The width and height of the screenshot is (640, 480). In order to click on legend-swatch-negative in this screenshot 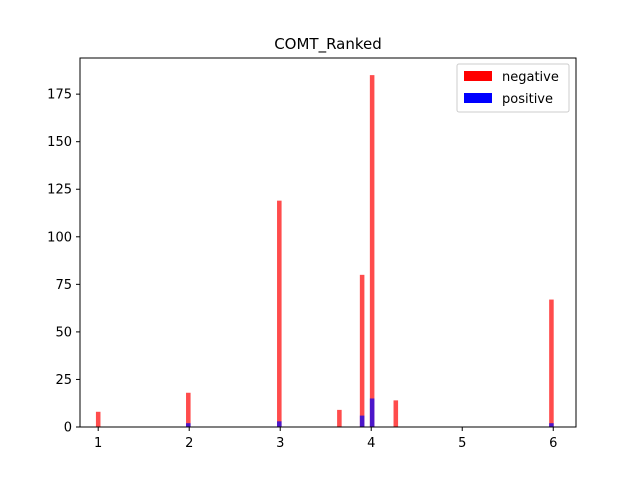, I will do `click(478, 76)`.